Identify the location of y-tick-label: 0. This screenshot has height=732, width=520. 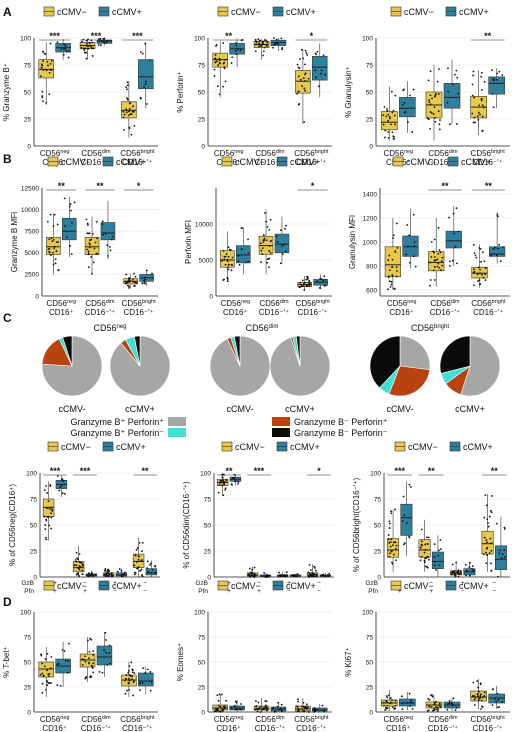
(371, 146).